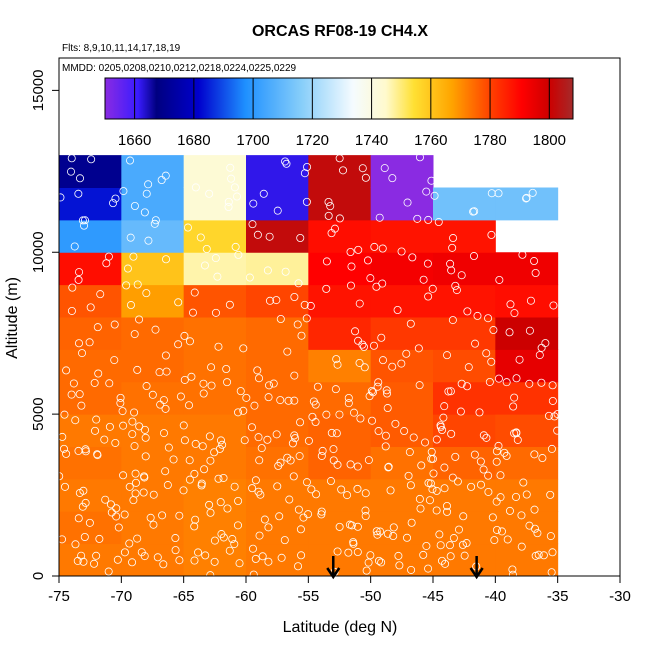  I want to click on x-tick-label: -50, so click(371, 596).